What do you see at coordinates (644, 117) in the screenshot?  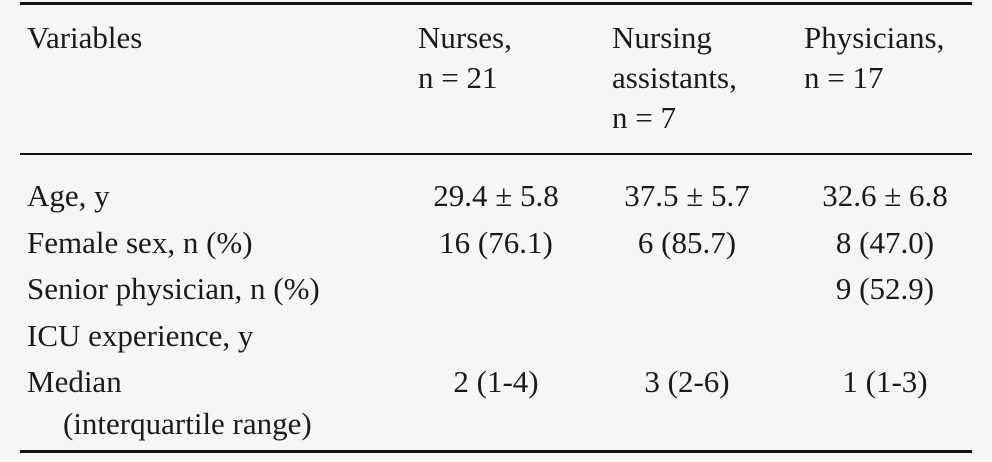 I see `header-line: n = 7` at bounding box center [644, 117].